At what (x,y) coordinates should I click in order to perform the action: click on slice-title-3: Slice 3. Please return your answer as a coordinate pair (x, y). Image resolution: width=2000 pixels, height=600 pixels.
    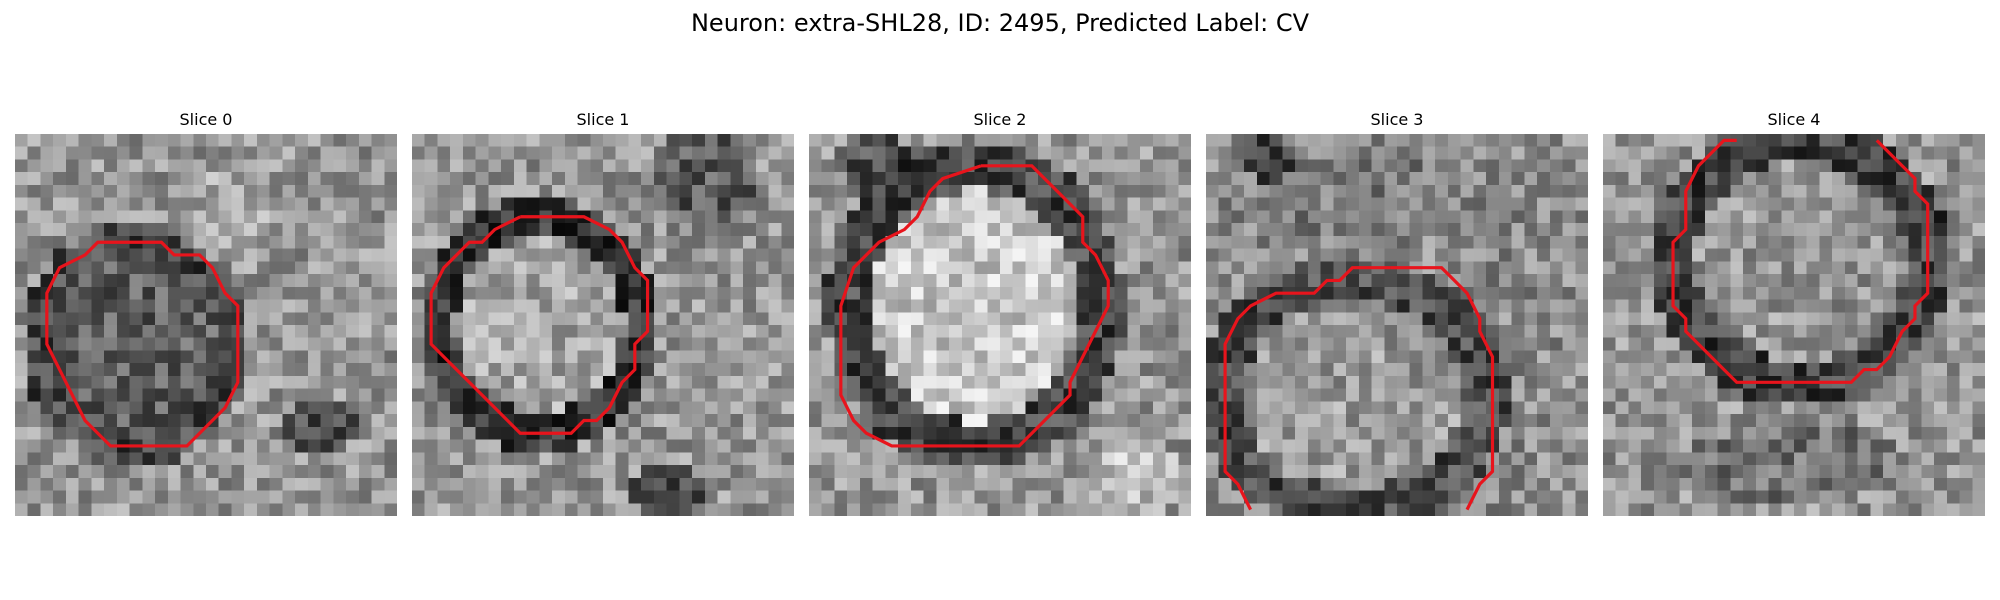
    Looking at the image, I should click on (1397, 119).